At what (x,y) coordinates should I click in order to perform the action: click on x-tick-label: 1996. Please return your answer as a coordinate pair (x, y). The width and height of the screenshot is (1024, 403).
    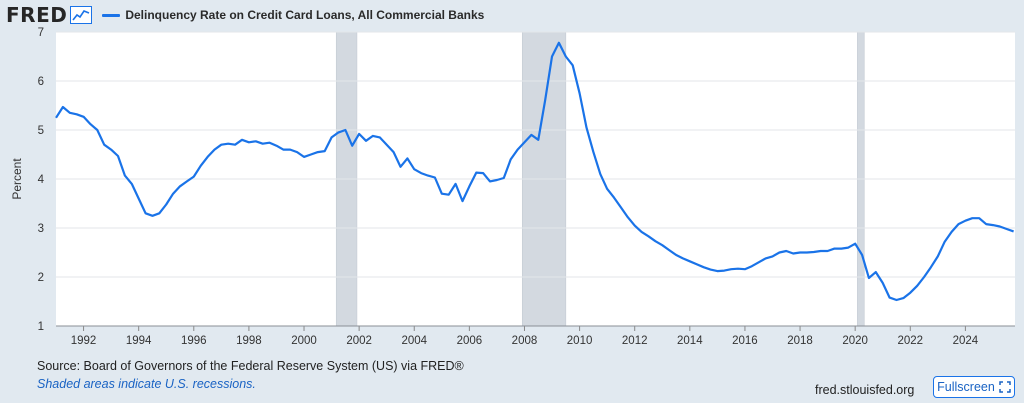
    Looking at the image, I should click on (194, 341).